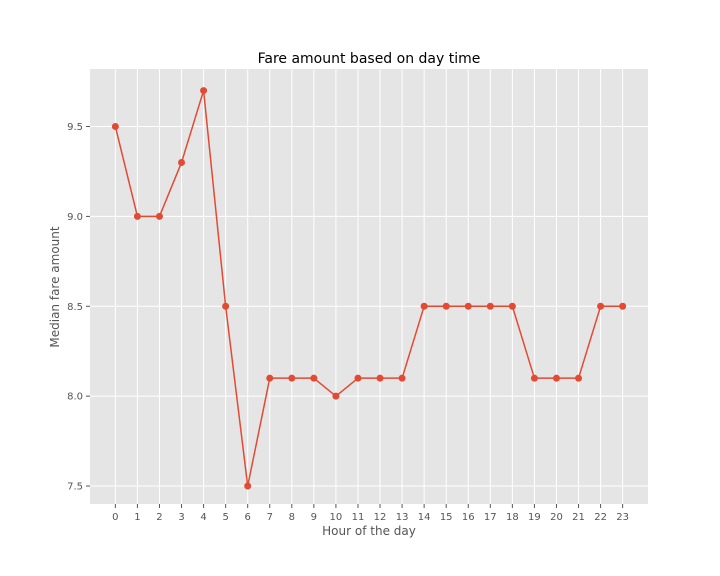 The image size is (720, 576). What do you see at coordinates (468, 517) in the screenshot?
I see `x-tick-label: 16` at bounding box center [468, 517].